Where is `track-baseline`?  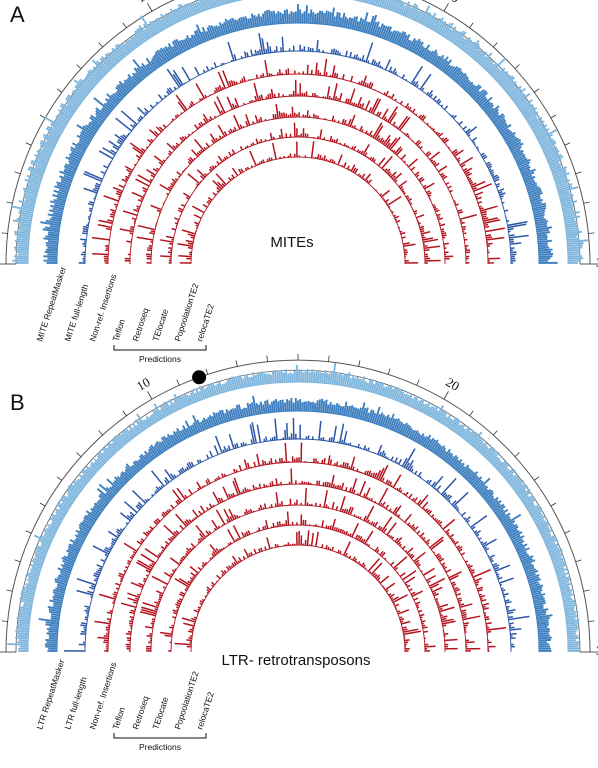 track-baseline is located at coordinates (298, 180).